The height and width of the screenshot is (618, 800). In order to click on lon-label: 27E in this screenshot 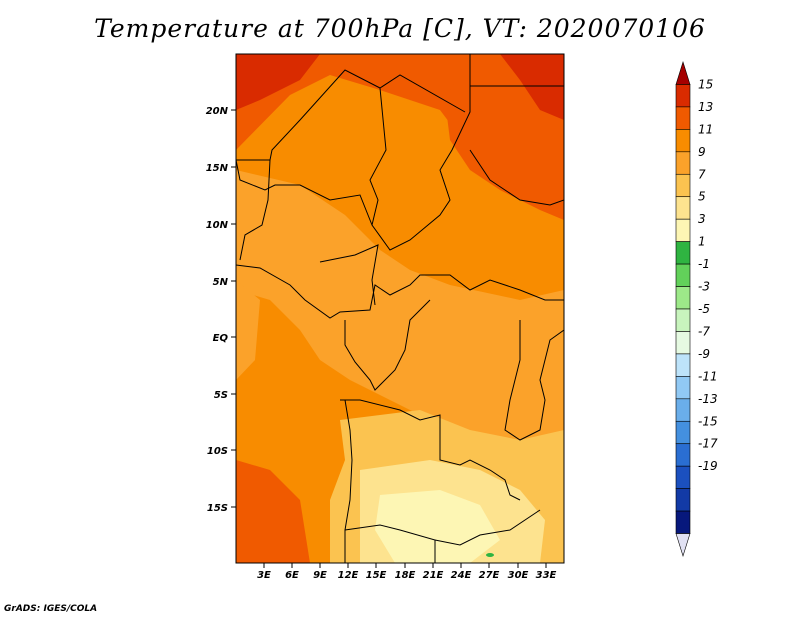, I will do `click(489, 575)`.